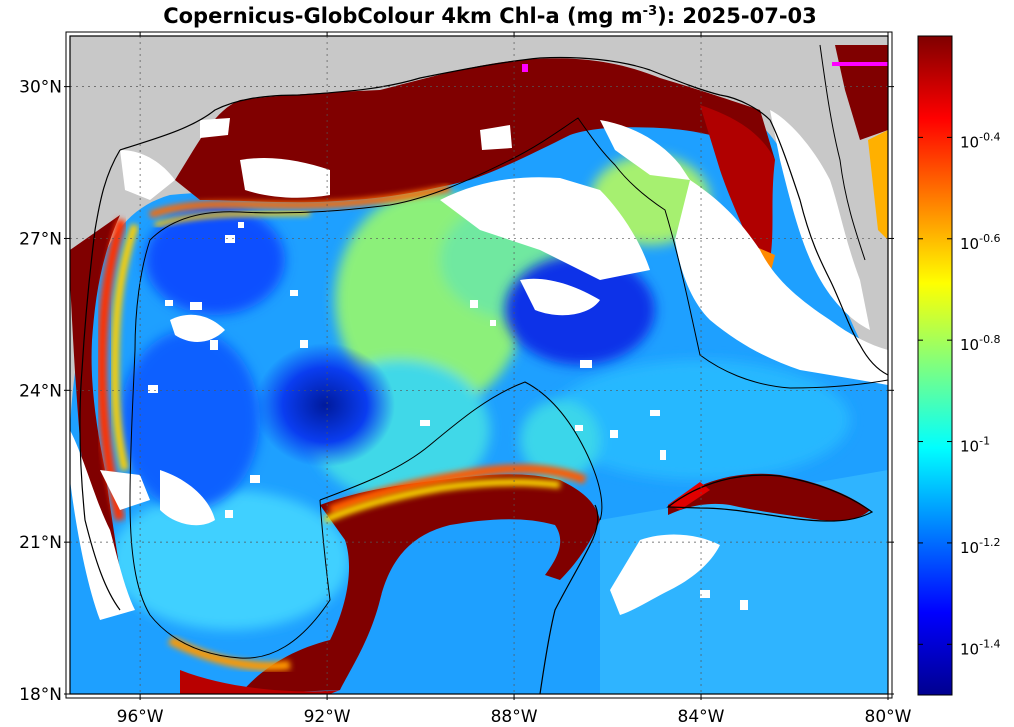 The image size is (1014, 727). Describe the element at coordinates (327, 717) in the screenshot. I see `x-tick-label: 92°W` at that location.